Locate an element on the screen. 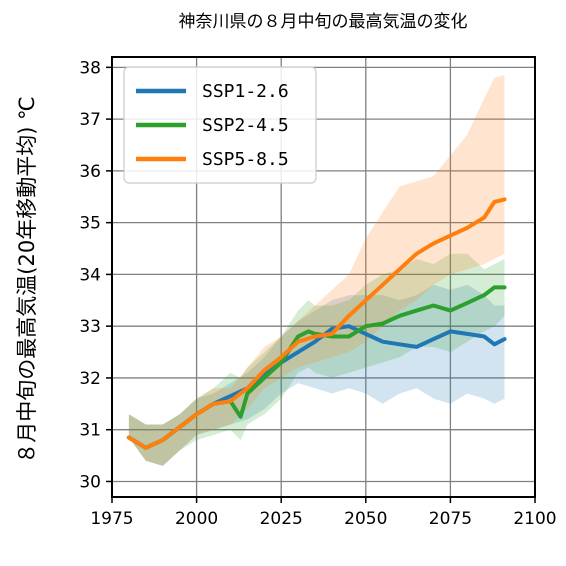 The image size is (566, 566). legend-label: SSP1-2.6 is located at coordinates (245, 91).